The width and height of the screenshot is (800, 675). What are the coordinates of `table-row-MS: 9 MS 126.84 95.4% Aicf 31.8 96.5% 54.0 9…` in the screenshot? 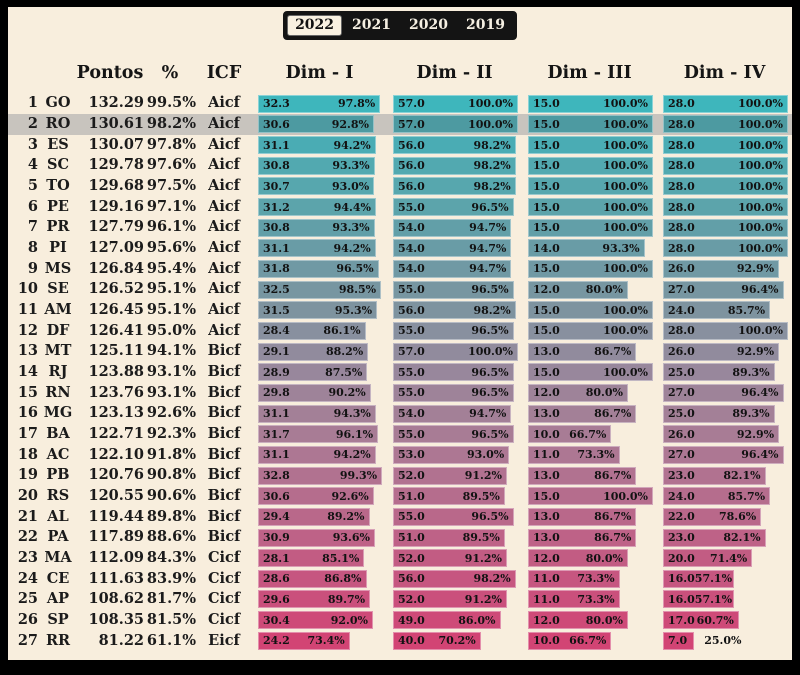 It's located at (400, 269).